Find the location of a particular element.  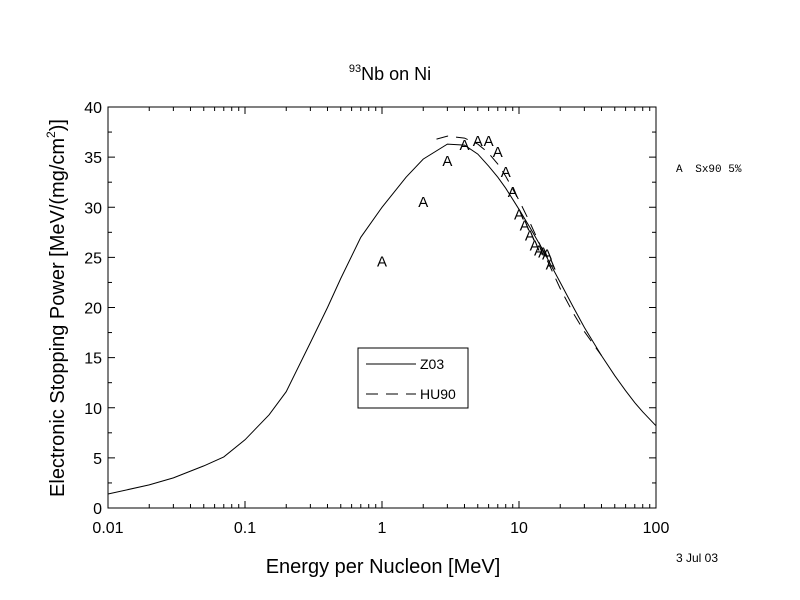

marker-legend-note: A Sx90 5% is located at coordinates (709, 170).